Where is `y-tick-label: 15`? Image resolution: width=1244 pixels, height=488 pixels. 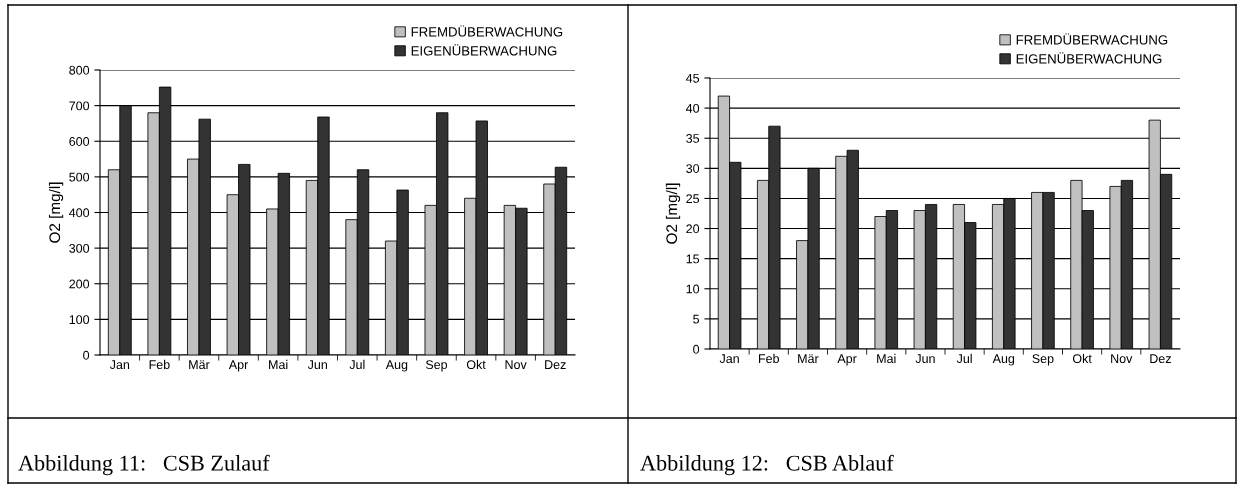
y-tick-label: 15 is located at coordinates (693, 259).